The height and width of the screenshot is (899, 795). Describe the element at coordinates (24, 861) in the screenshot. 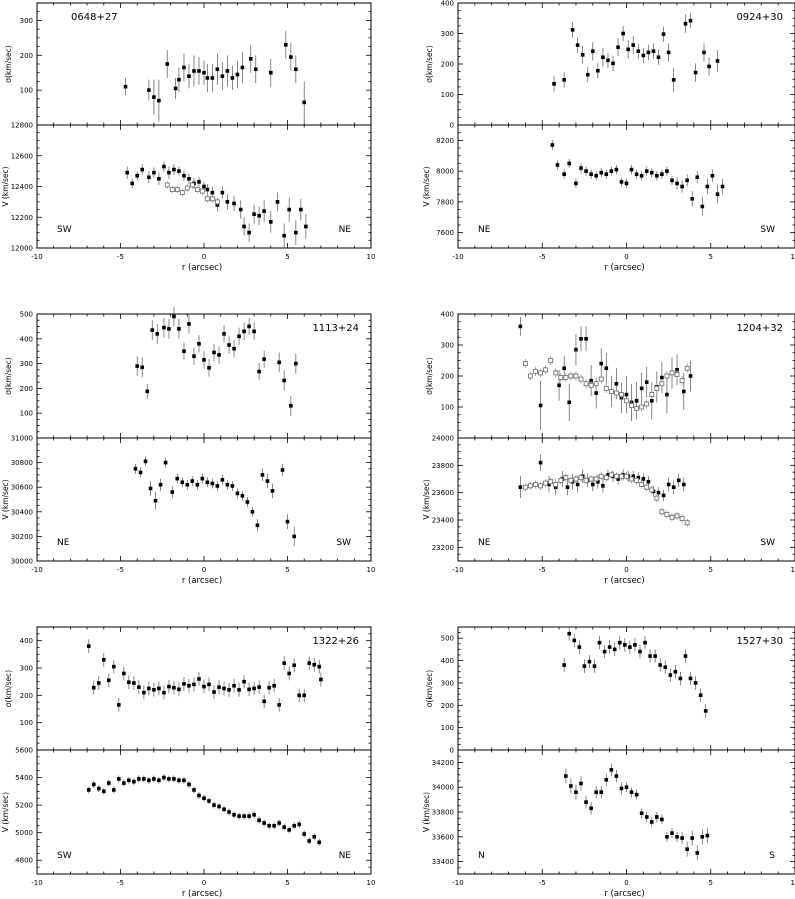

I see `velocity-tick-label: 4800` at that location.